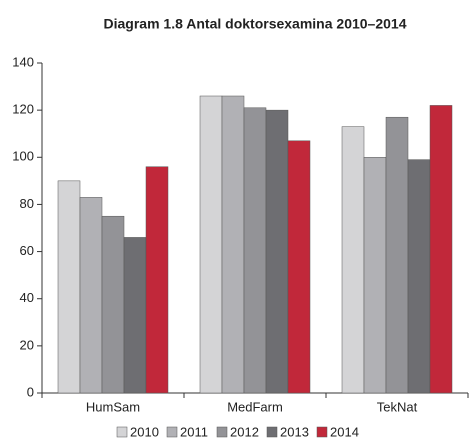 The image size is (473, 439). Describe the element at coordinates (344, 431) in the screenshot. I see `legend-label: 2014` at that location.